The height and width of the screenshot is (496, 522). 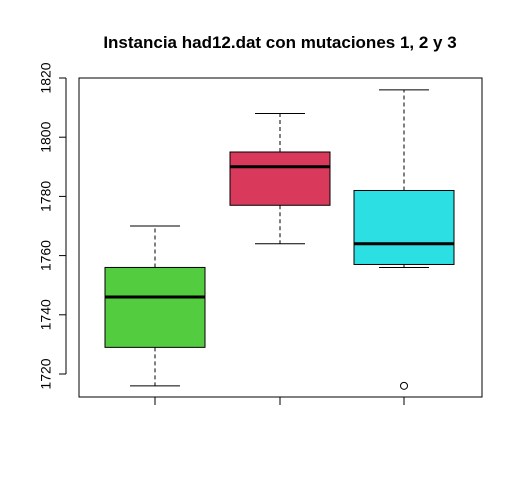 What do you see at coordinates (46, 314) in the screenshot?
I see `y-tick-label: 1740` at bounding box center [46, 314].